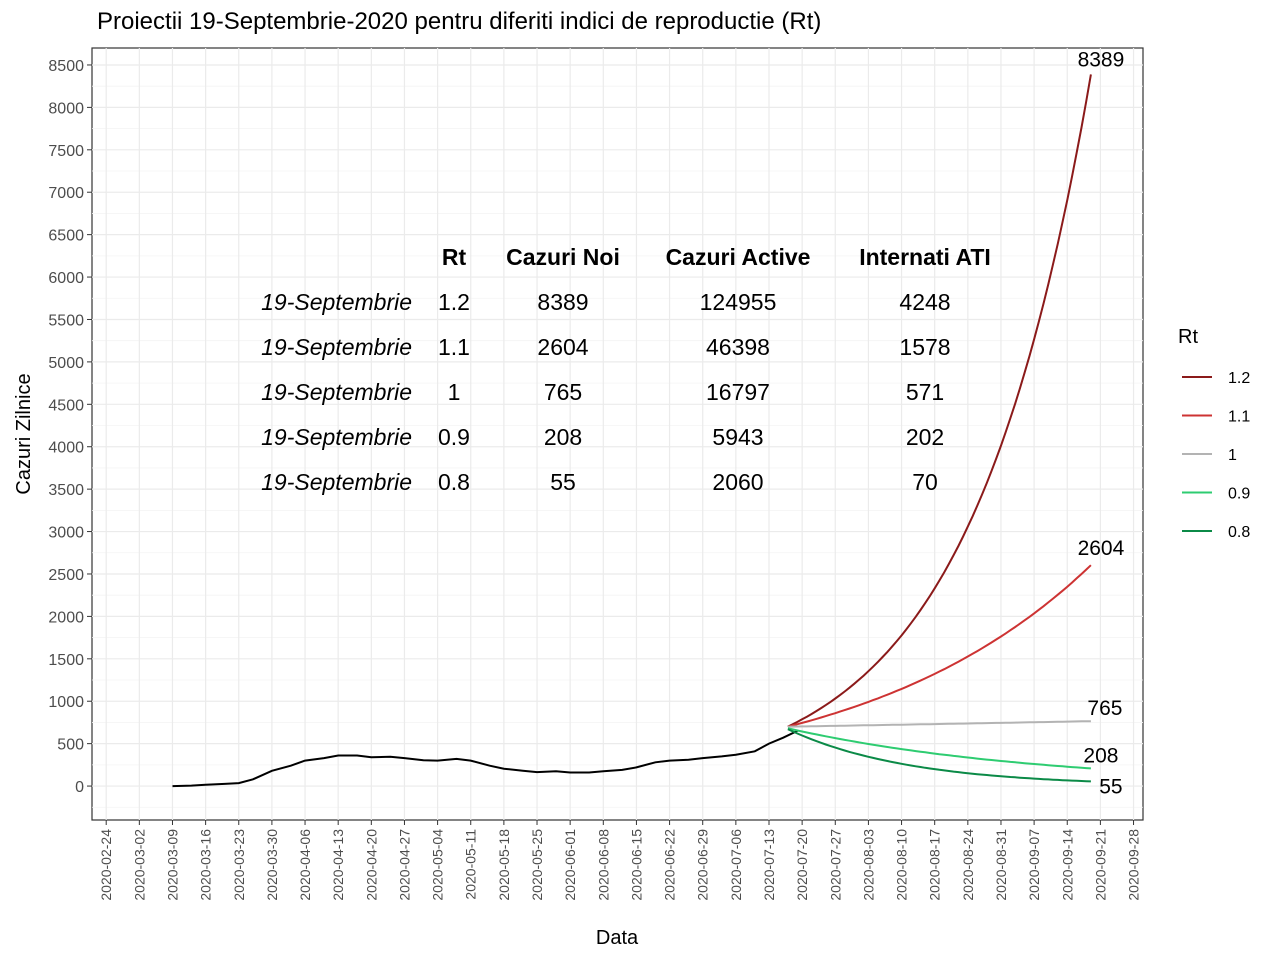 Image resolution: width=1280 pixels, height=960 pixels. Describe the element at coordinates (835, 865) in the screenshot. I see `x-tick-label: 2020-07-27` at that location.